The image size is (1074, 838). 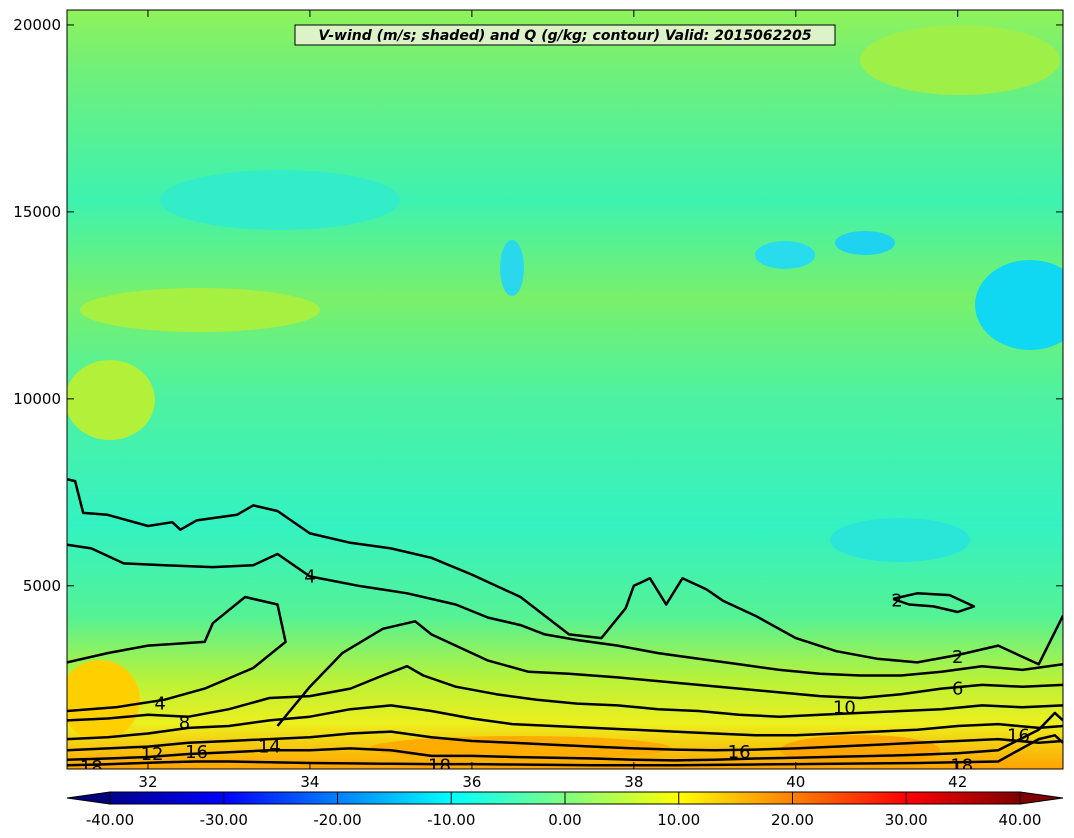 I want to click on colorbar-tick-label: 30.00, so click(x=906, y=820).